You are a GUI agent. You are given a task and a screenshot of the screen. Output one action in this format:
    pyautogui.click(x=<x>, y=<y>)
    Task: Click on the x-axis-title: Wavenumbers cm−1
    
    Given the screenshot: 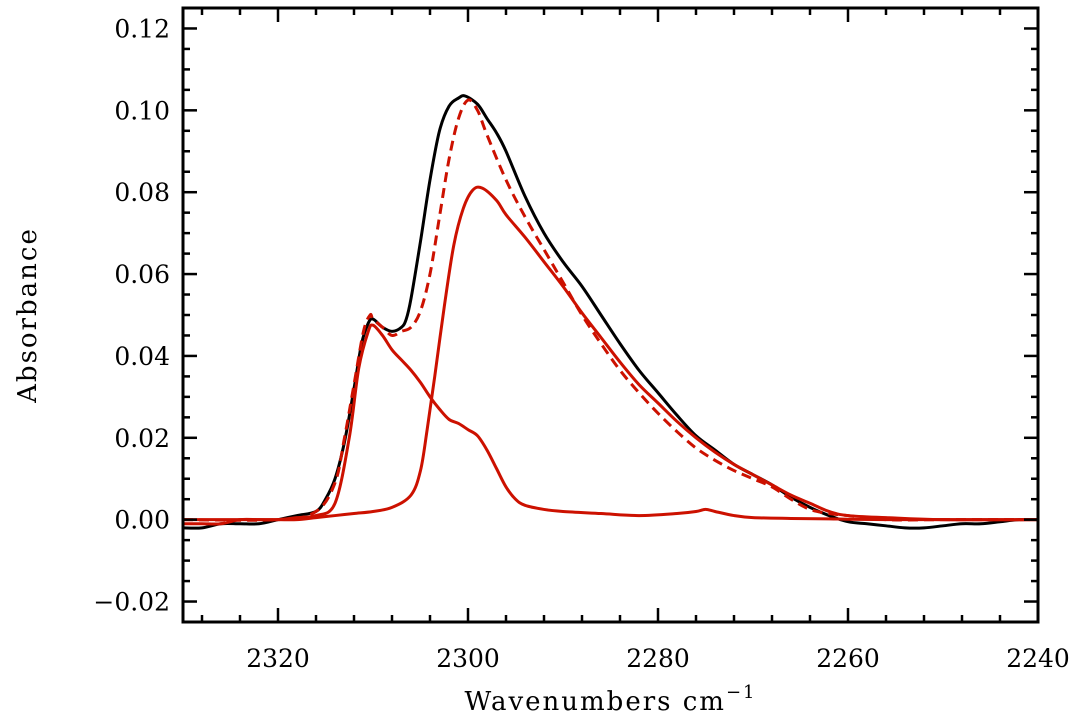 What is the action you would take?
    pyautogui.click(x=610, y=699)
    